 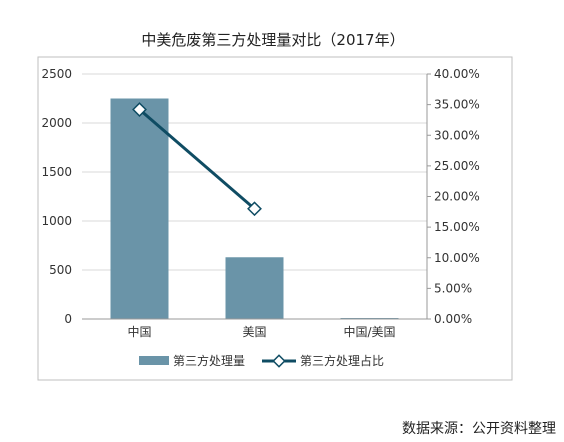 I want to click on left-tick-label: 2500, so click(x=56, y=74).